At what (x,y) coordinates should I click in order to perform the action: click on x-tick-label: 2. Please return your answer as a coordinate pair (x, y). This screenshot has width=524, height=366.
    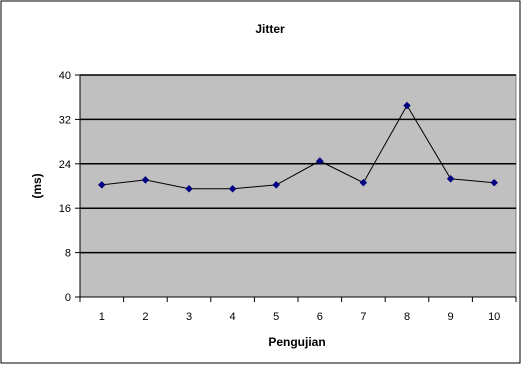
    Looking at the image, I should click on (145, 317).